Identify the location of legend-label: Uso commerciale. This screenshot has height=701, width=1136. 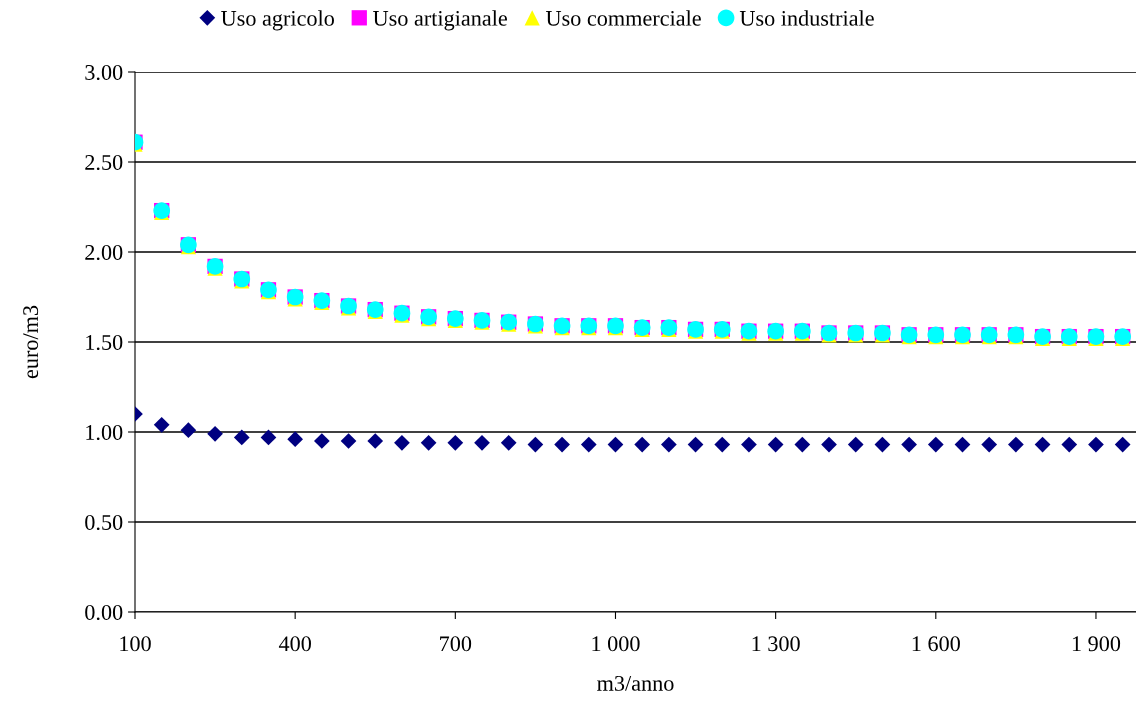
(623, 18).